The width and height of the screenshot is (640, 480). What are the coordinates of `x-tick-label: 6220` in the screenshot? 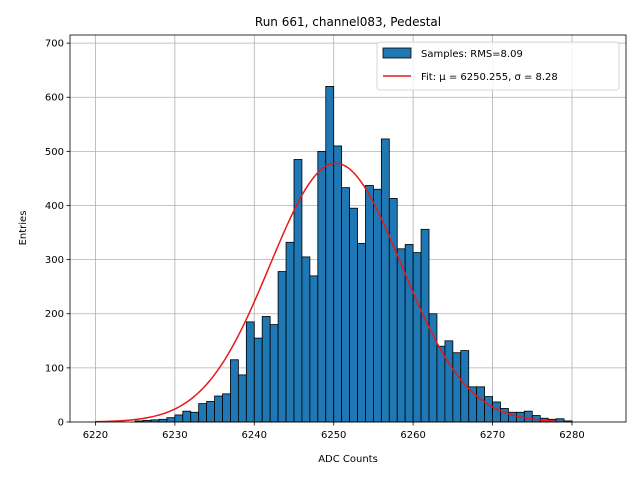 It's located at (95, 435).